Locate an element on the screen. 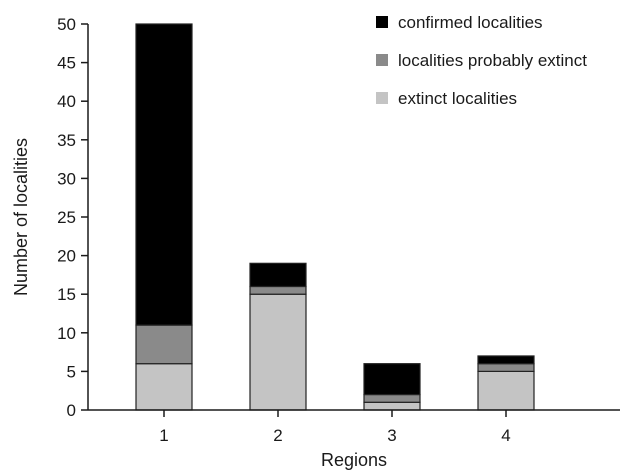 This screenshot has width=640, height=472. y-tick-label: 30 is located at coordinates (66, 178).